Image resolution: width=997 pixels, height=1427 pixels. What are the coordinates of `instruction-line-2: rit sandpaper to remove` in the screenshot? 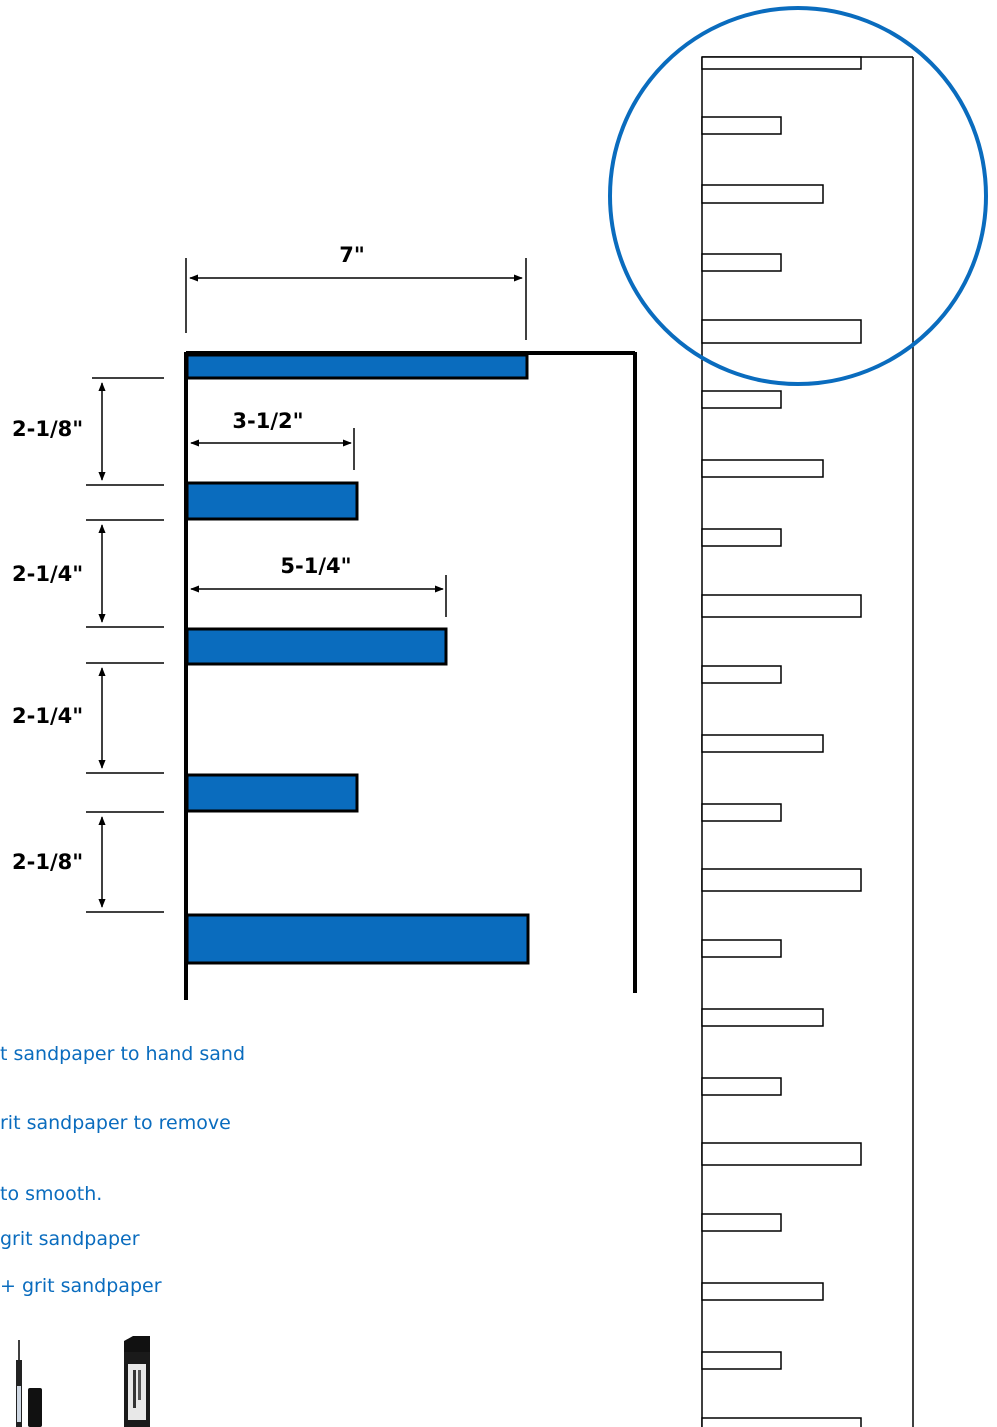 It's located at (115, 1123).